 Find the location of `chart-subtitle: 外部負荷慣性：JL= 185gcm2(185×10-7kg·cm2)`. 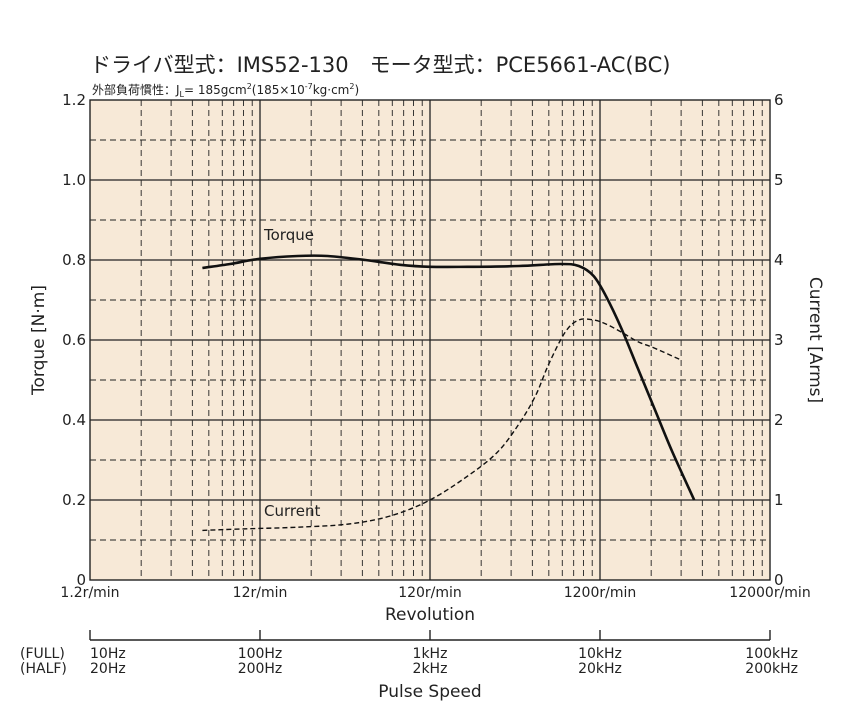

chart-subtitle: 外部負荷慣性：JL= 185gcm2(185×10-7kg·cm2) is located at coordinates (225, 90).